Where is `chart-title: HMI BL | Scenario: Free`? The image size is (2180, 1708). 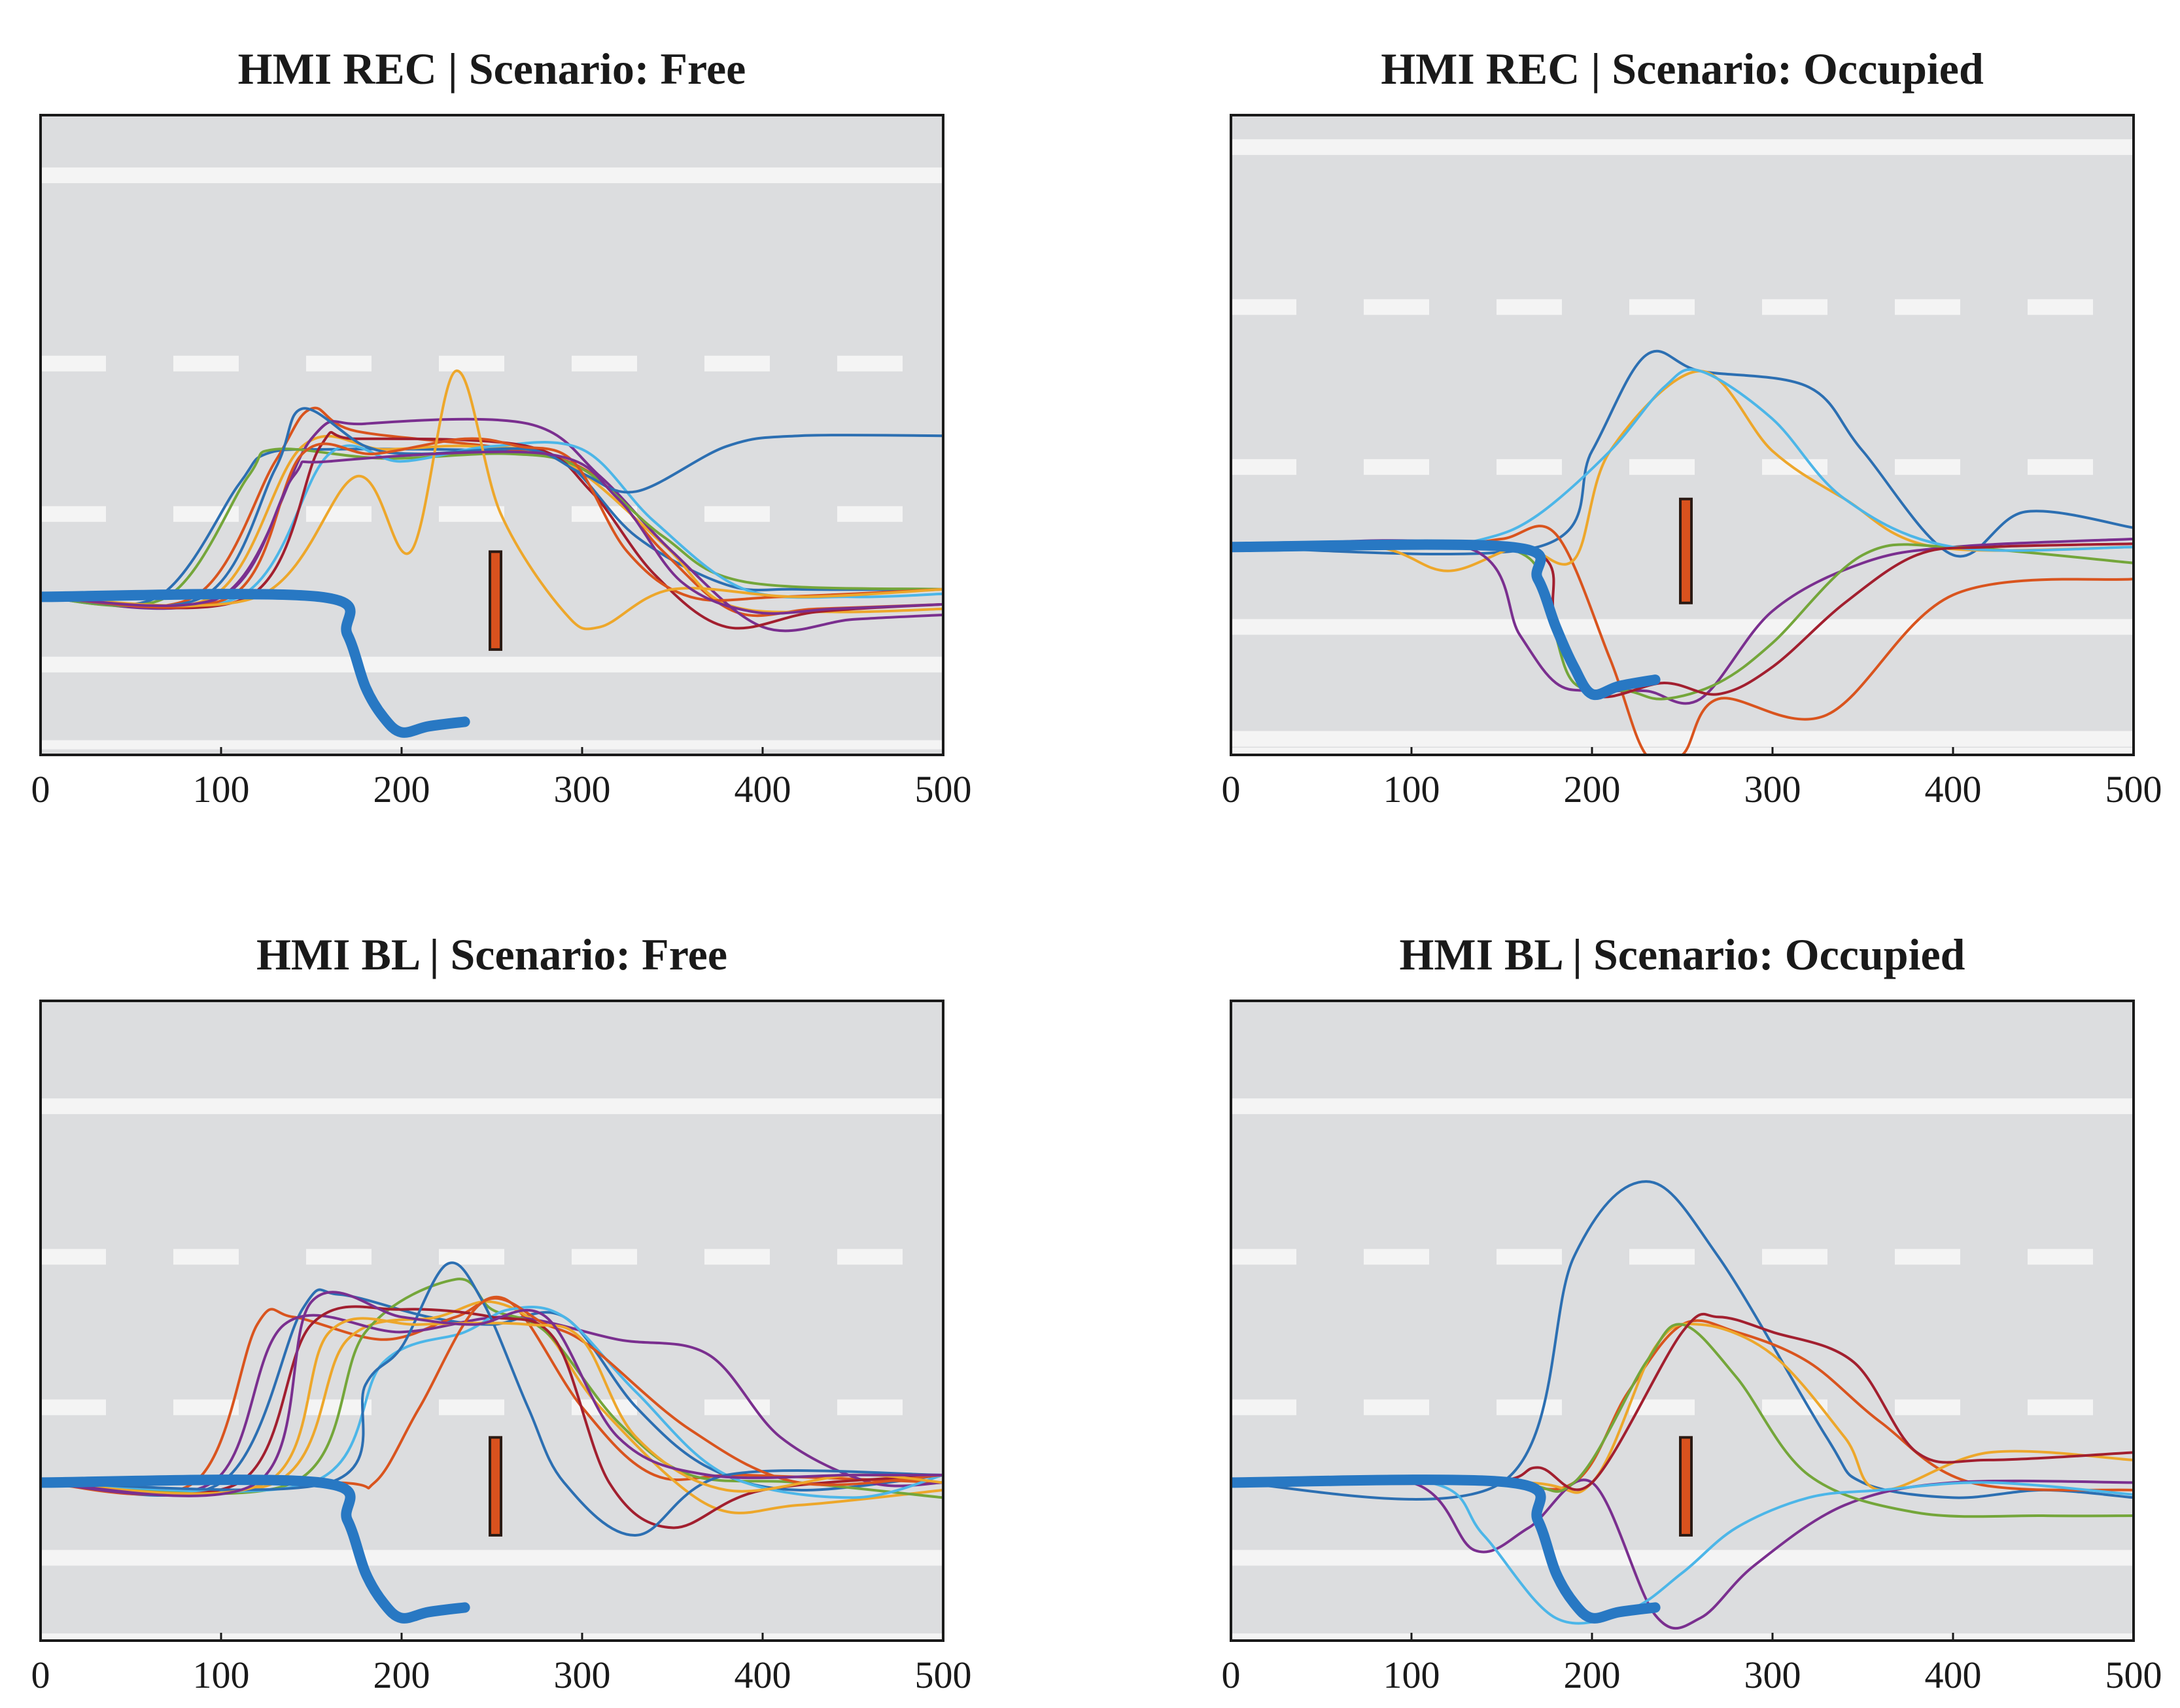
chart-title: HMI BL | Scenario: Free is located at coordinates (491, 955).